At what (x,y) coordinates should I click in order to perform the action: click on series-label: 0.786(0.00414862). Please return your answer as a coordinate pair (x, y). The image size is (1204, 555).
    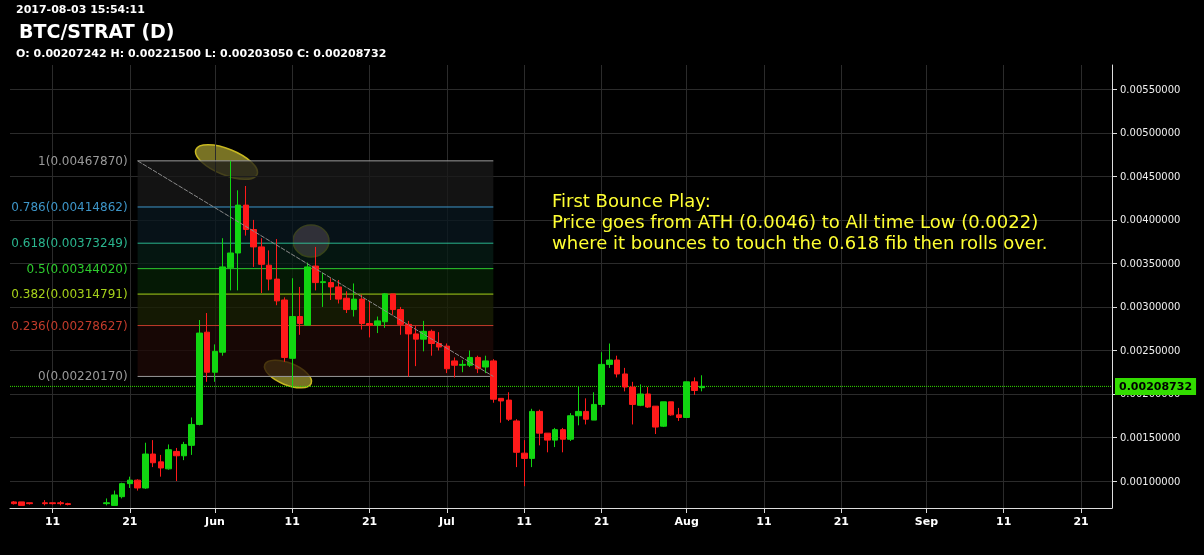
    Looking at the image, I should click on (69, 206).